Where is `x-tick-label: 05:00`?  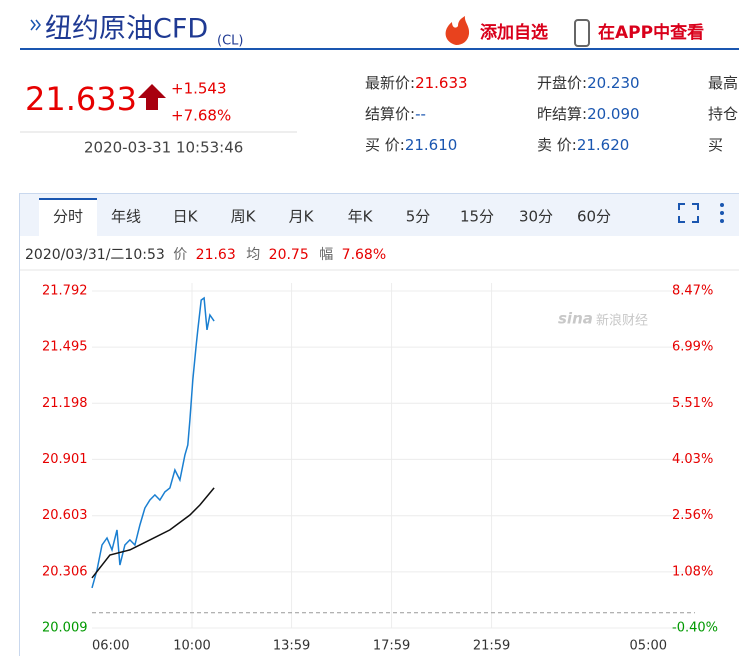
x-tick-label: 05:00 is located at coordinates (648, 646).